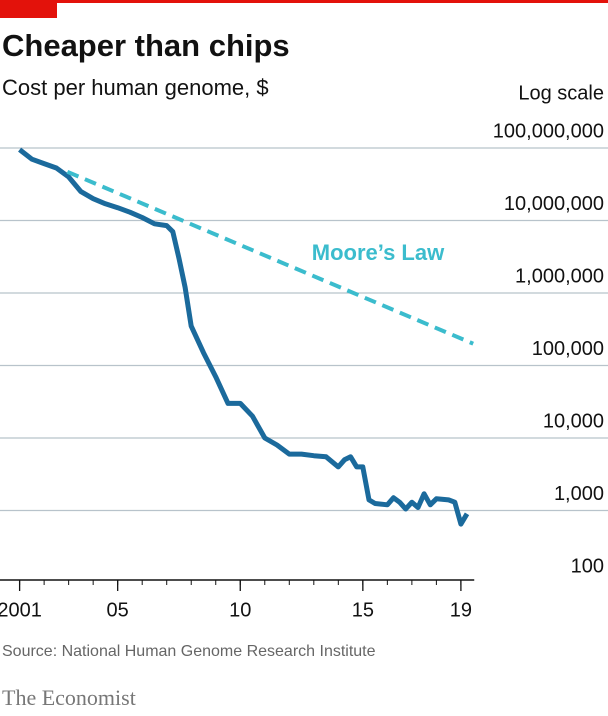 Image resolution: width=608 pixels, height=716 pixels. Describe the element at coordinates (568, 349) in the screenshot. I see `y-tick-label: 100,000` at that location.